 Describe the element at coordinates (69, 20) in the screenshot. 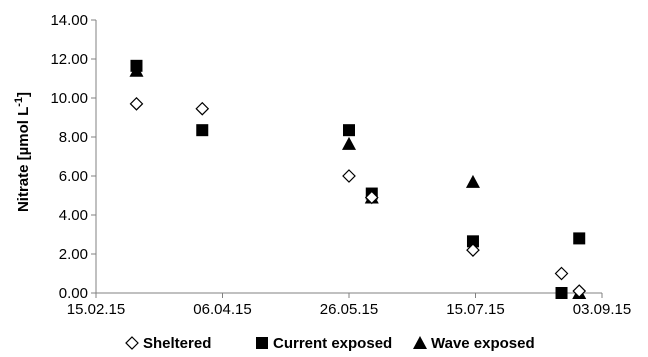

I see `y-tick-label: 14.00` at that location.